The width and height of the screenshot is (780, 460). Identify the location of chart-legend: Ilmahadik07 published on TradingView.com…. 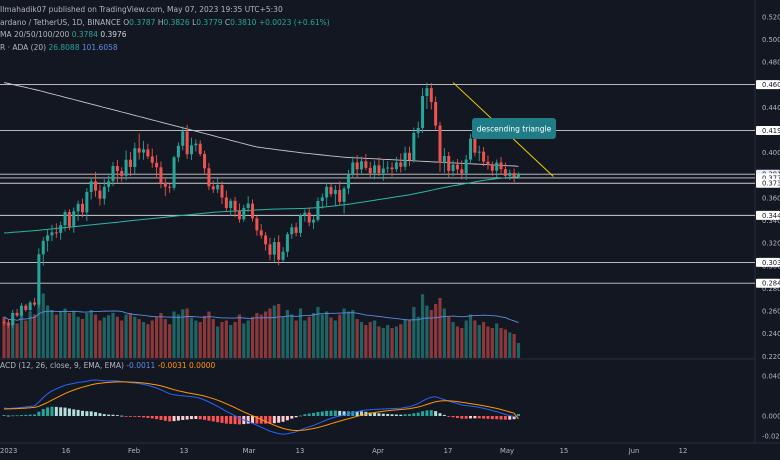
(165, 29).